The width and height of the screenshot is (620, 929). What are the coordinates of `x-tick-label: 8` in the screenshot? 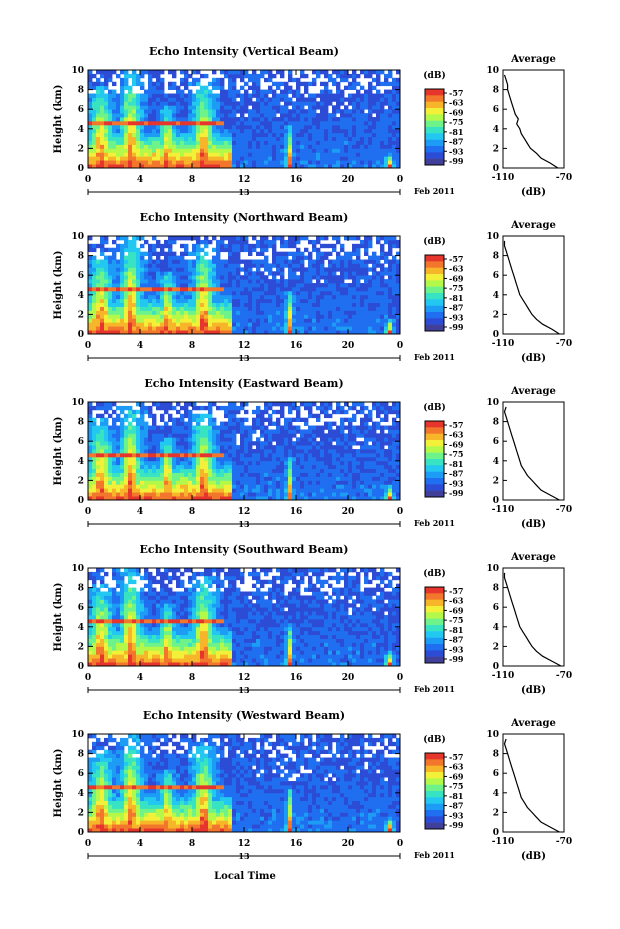 It's located at (192, 180).